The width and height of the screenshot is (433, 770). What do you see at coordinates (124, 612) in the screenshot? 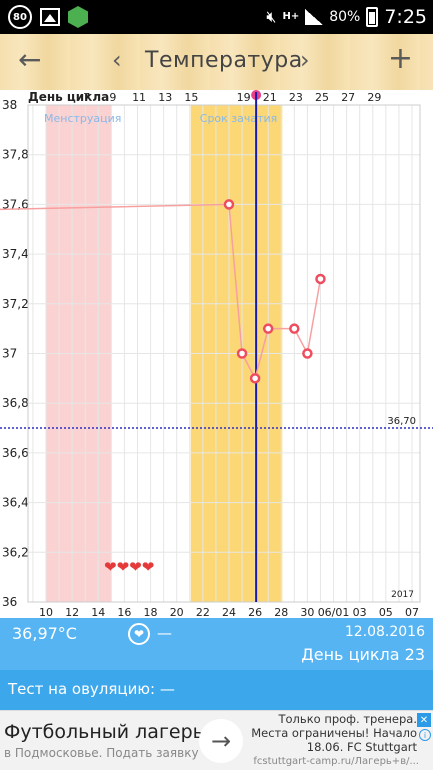
I see `bottom-tick-label: 16` at bounding box center [124, 612].